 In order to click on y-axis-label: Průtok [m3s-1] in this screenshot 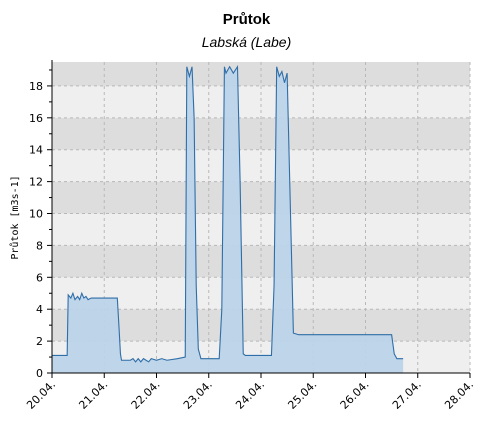, I will do `click(15, 217)`.